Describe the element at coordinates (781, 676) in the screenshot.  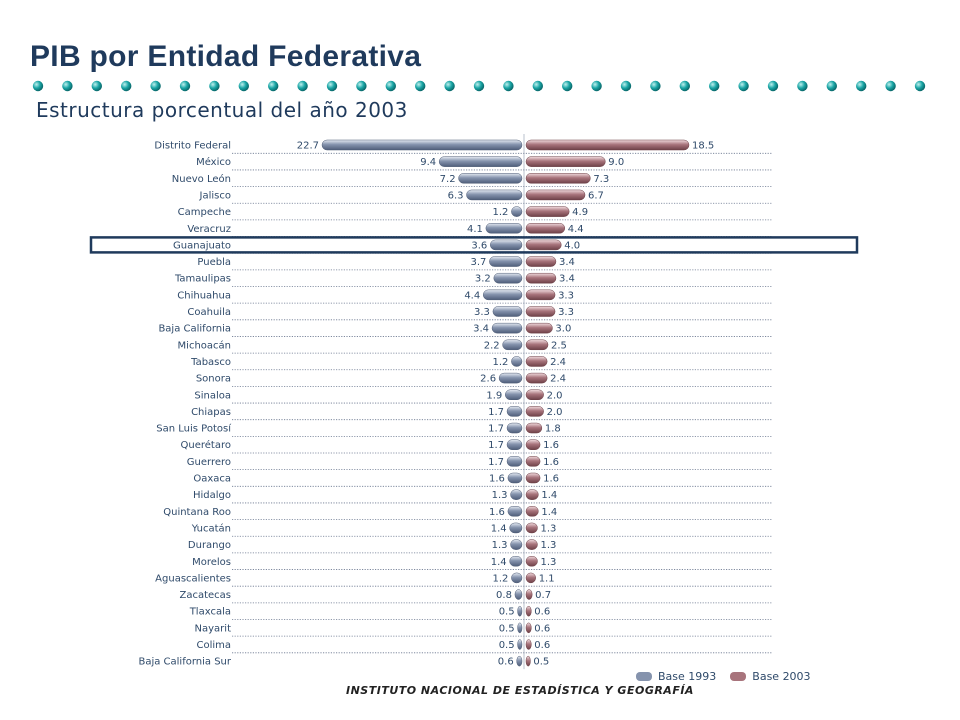
I see `legend-label-2003: Base 2003` at that location.